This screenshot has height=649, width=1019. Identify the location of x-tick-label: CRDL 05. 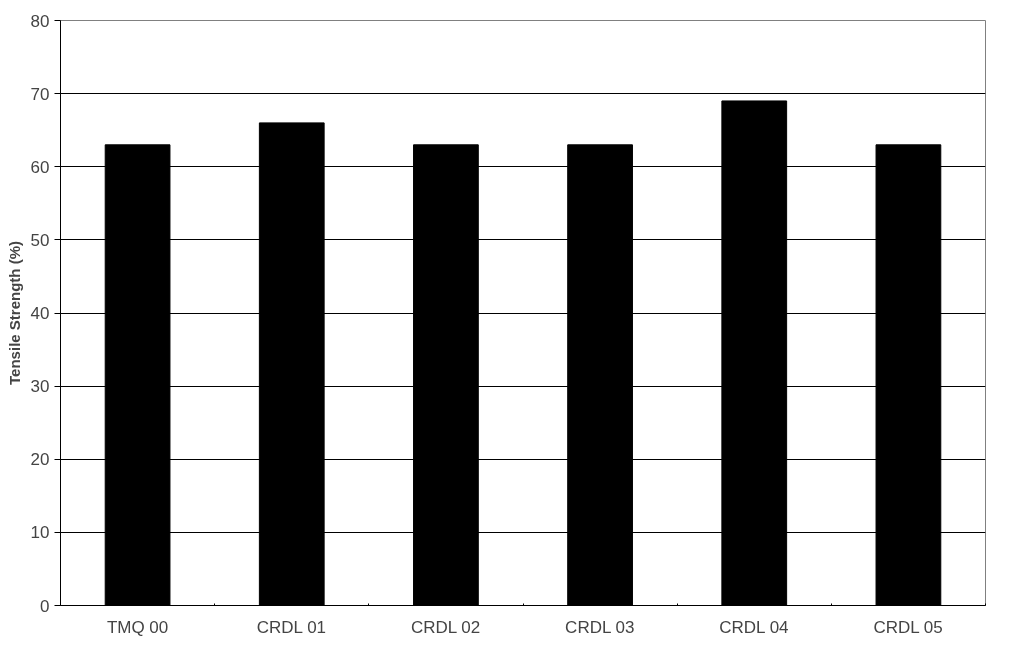
(908, 627).